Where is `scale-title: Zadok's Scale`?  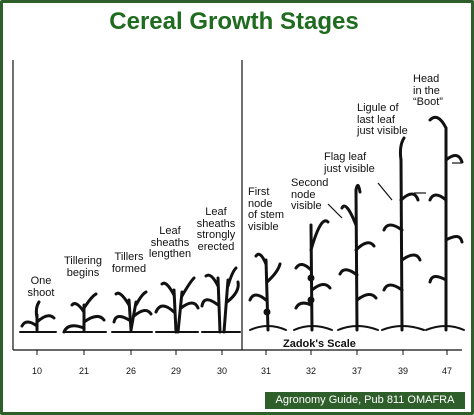
scale-title: Zadok's Scale is located at coordinates (319, 344).